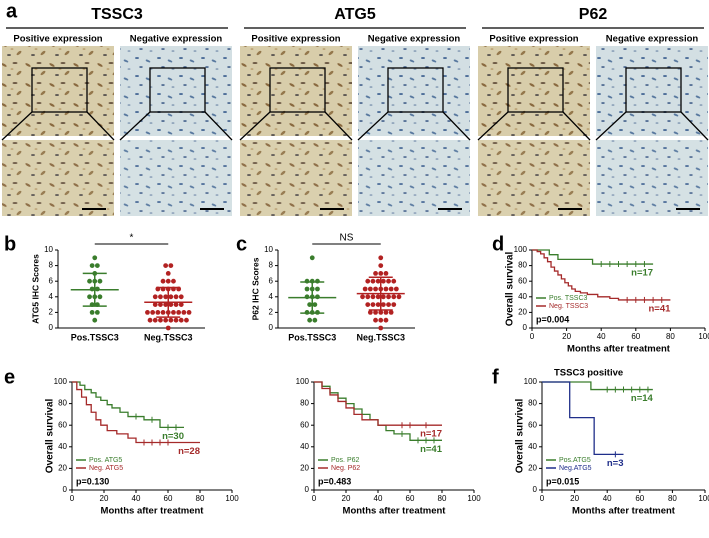  What do you see at coordinates (414, 39) in the screenshot?
I see `column-header: Negative expression` at bounding box center [414, 39].